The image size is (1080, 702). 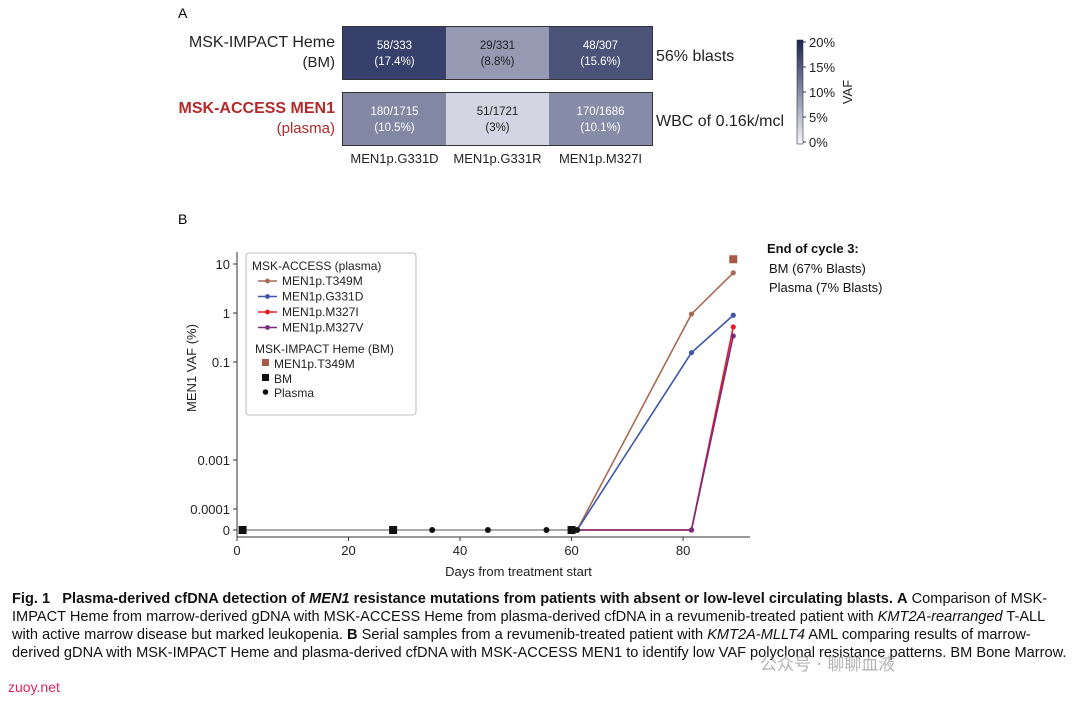 I want to click on annotation-line: BM (67% Blasts), so click(x=817, y=268).